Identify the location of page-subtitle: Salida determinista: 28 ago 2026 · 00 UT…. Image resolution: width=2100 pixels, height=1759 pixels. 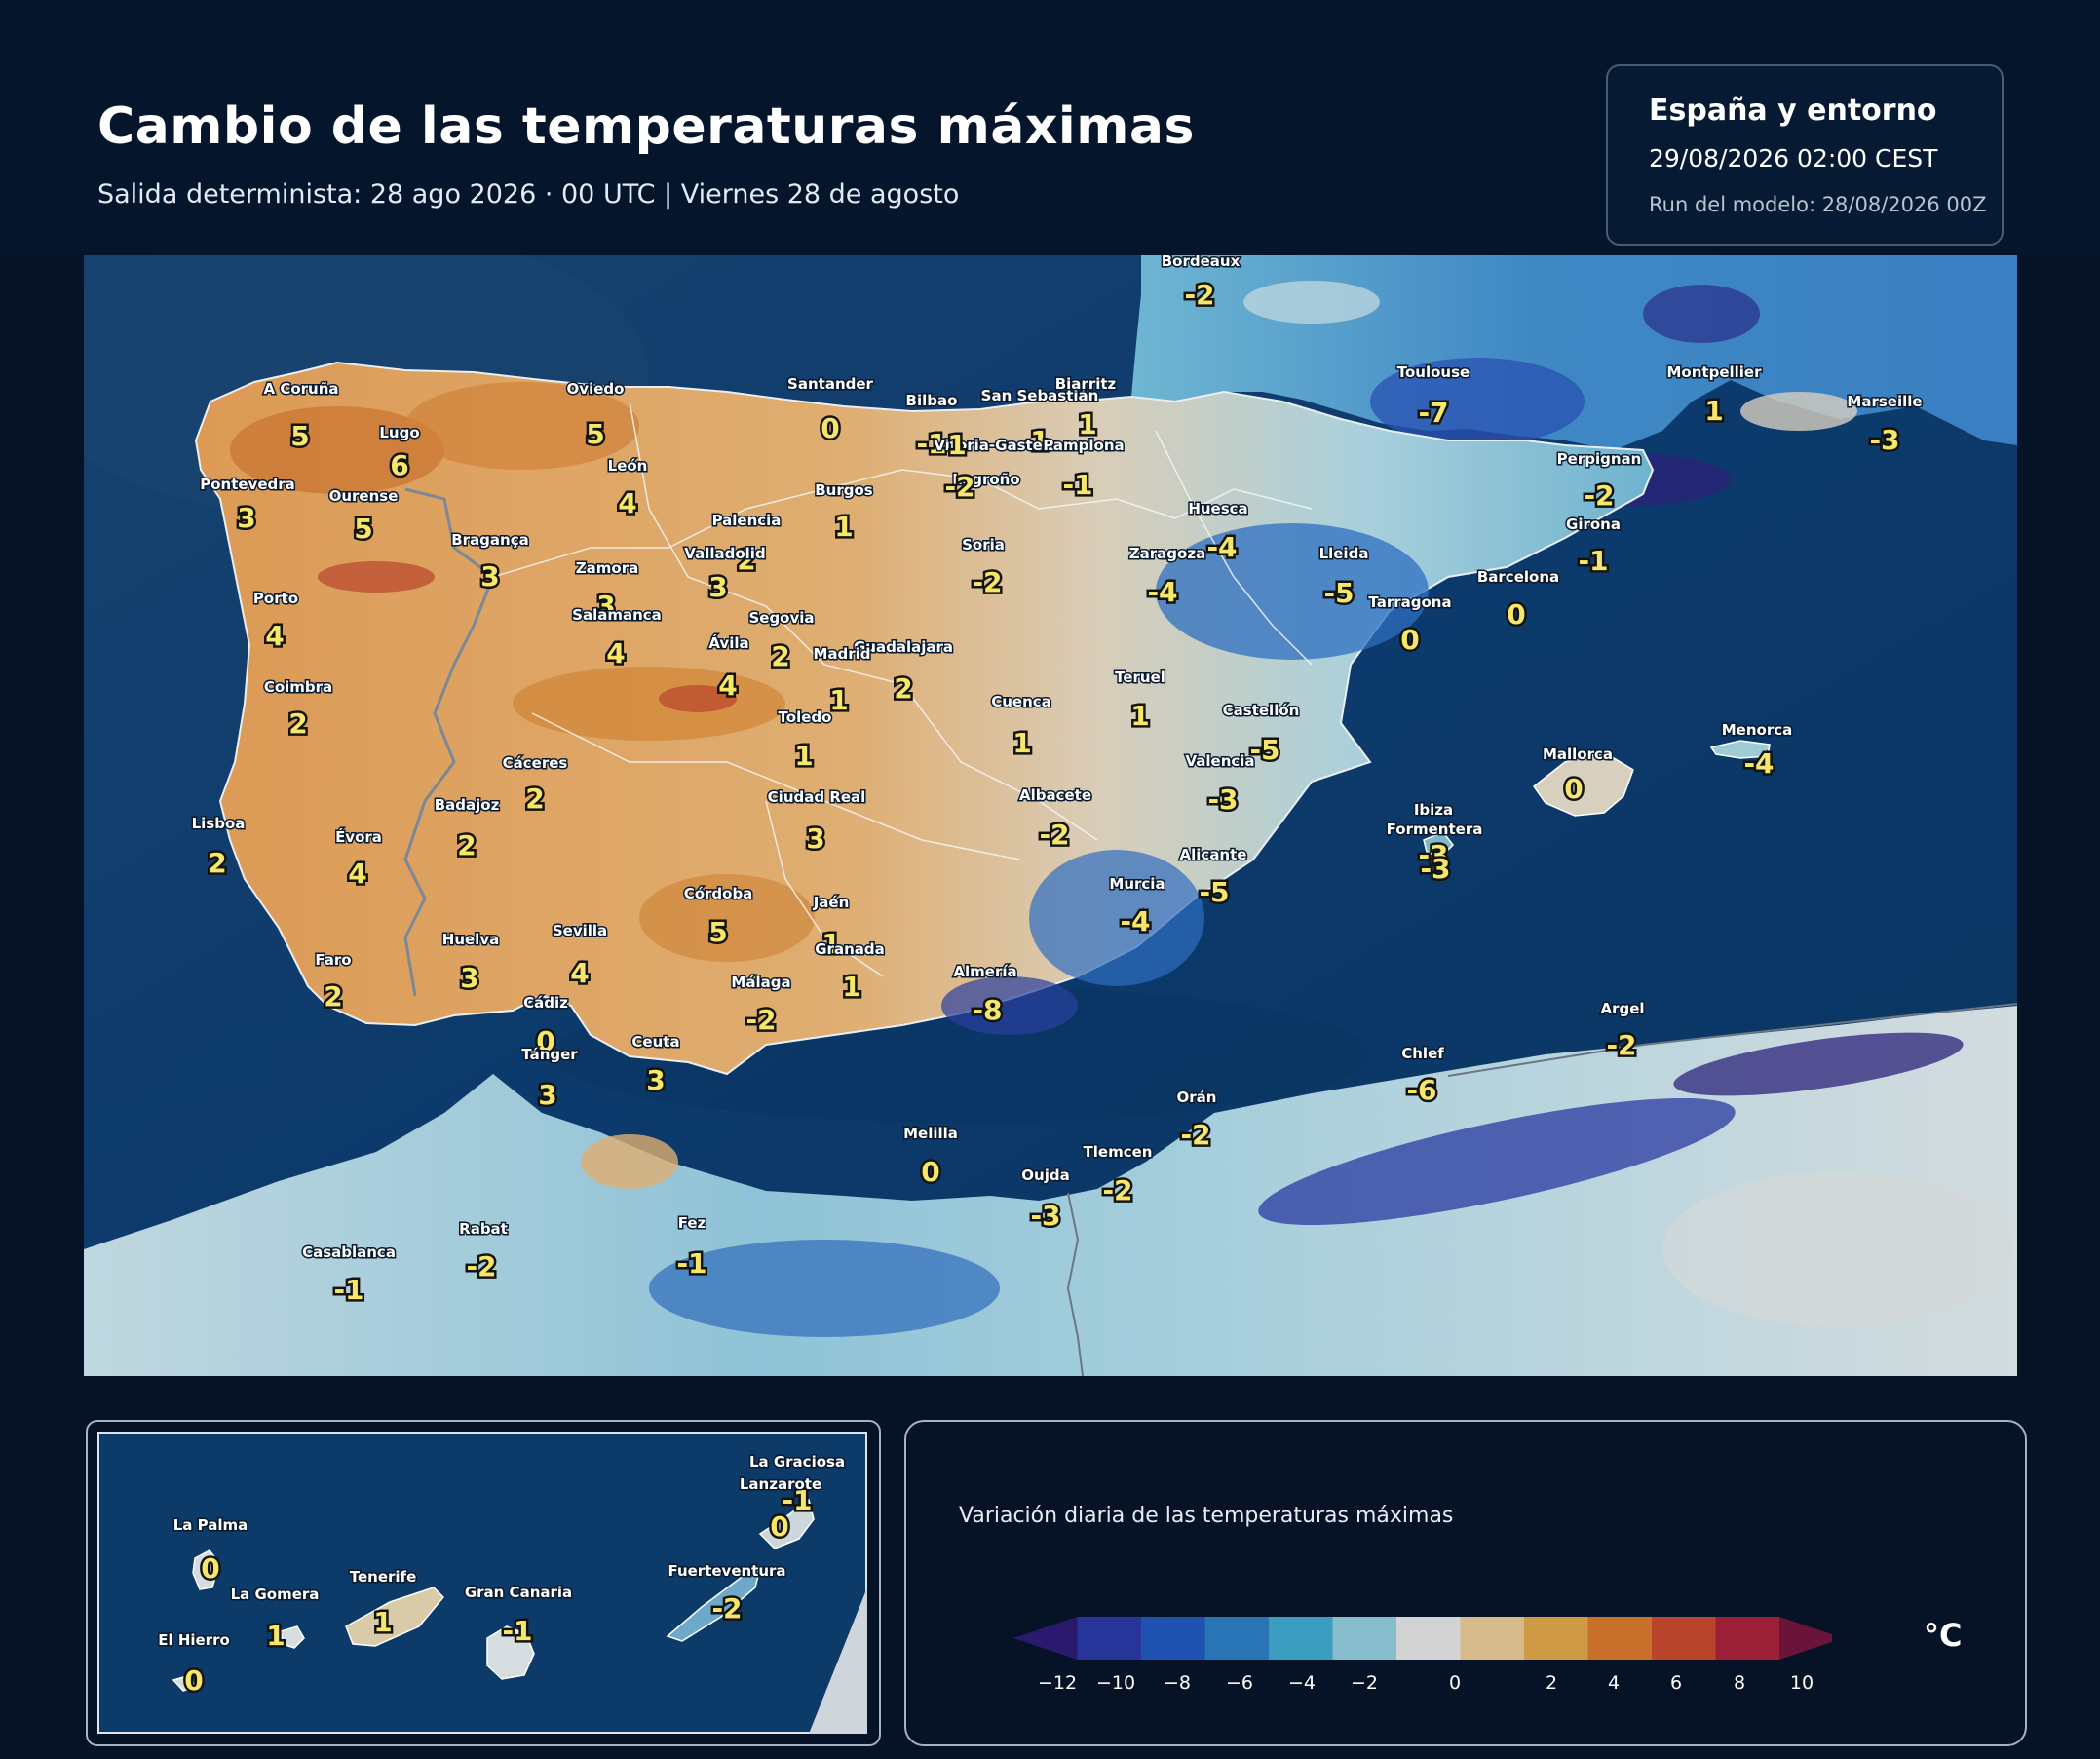
(528, 195).